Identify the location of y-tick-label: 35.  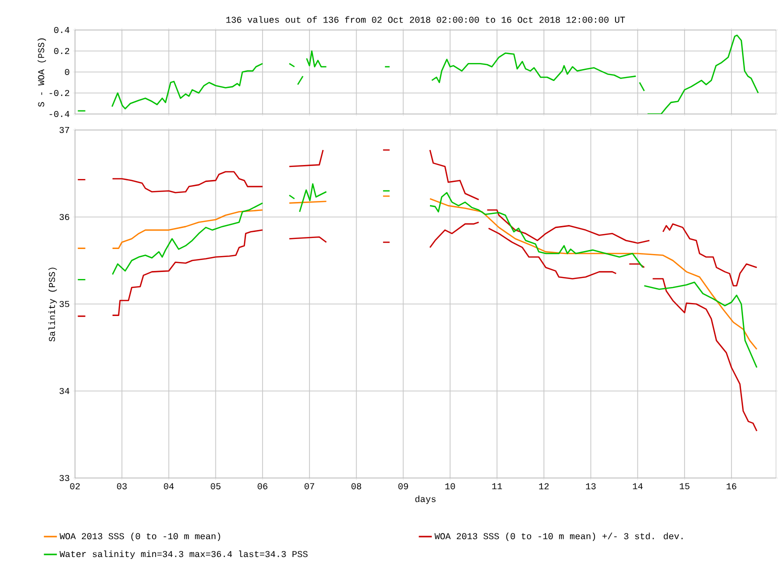
(65, 304).